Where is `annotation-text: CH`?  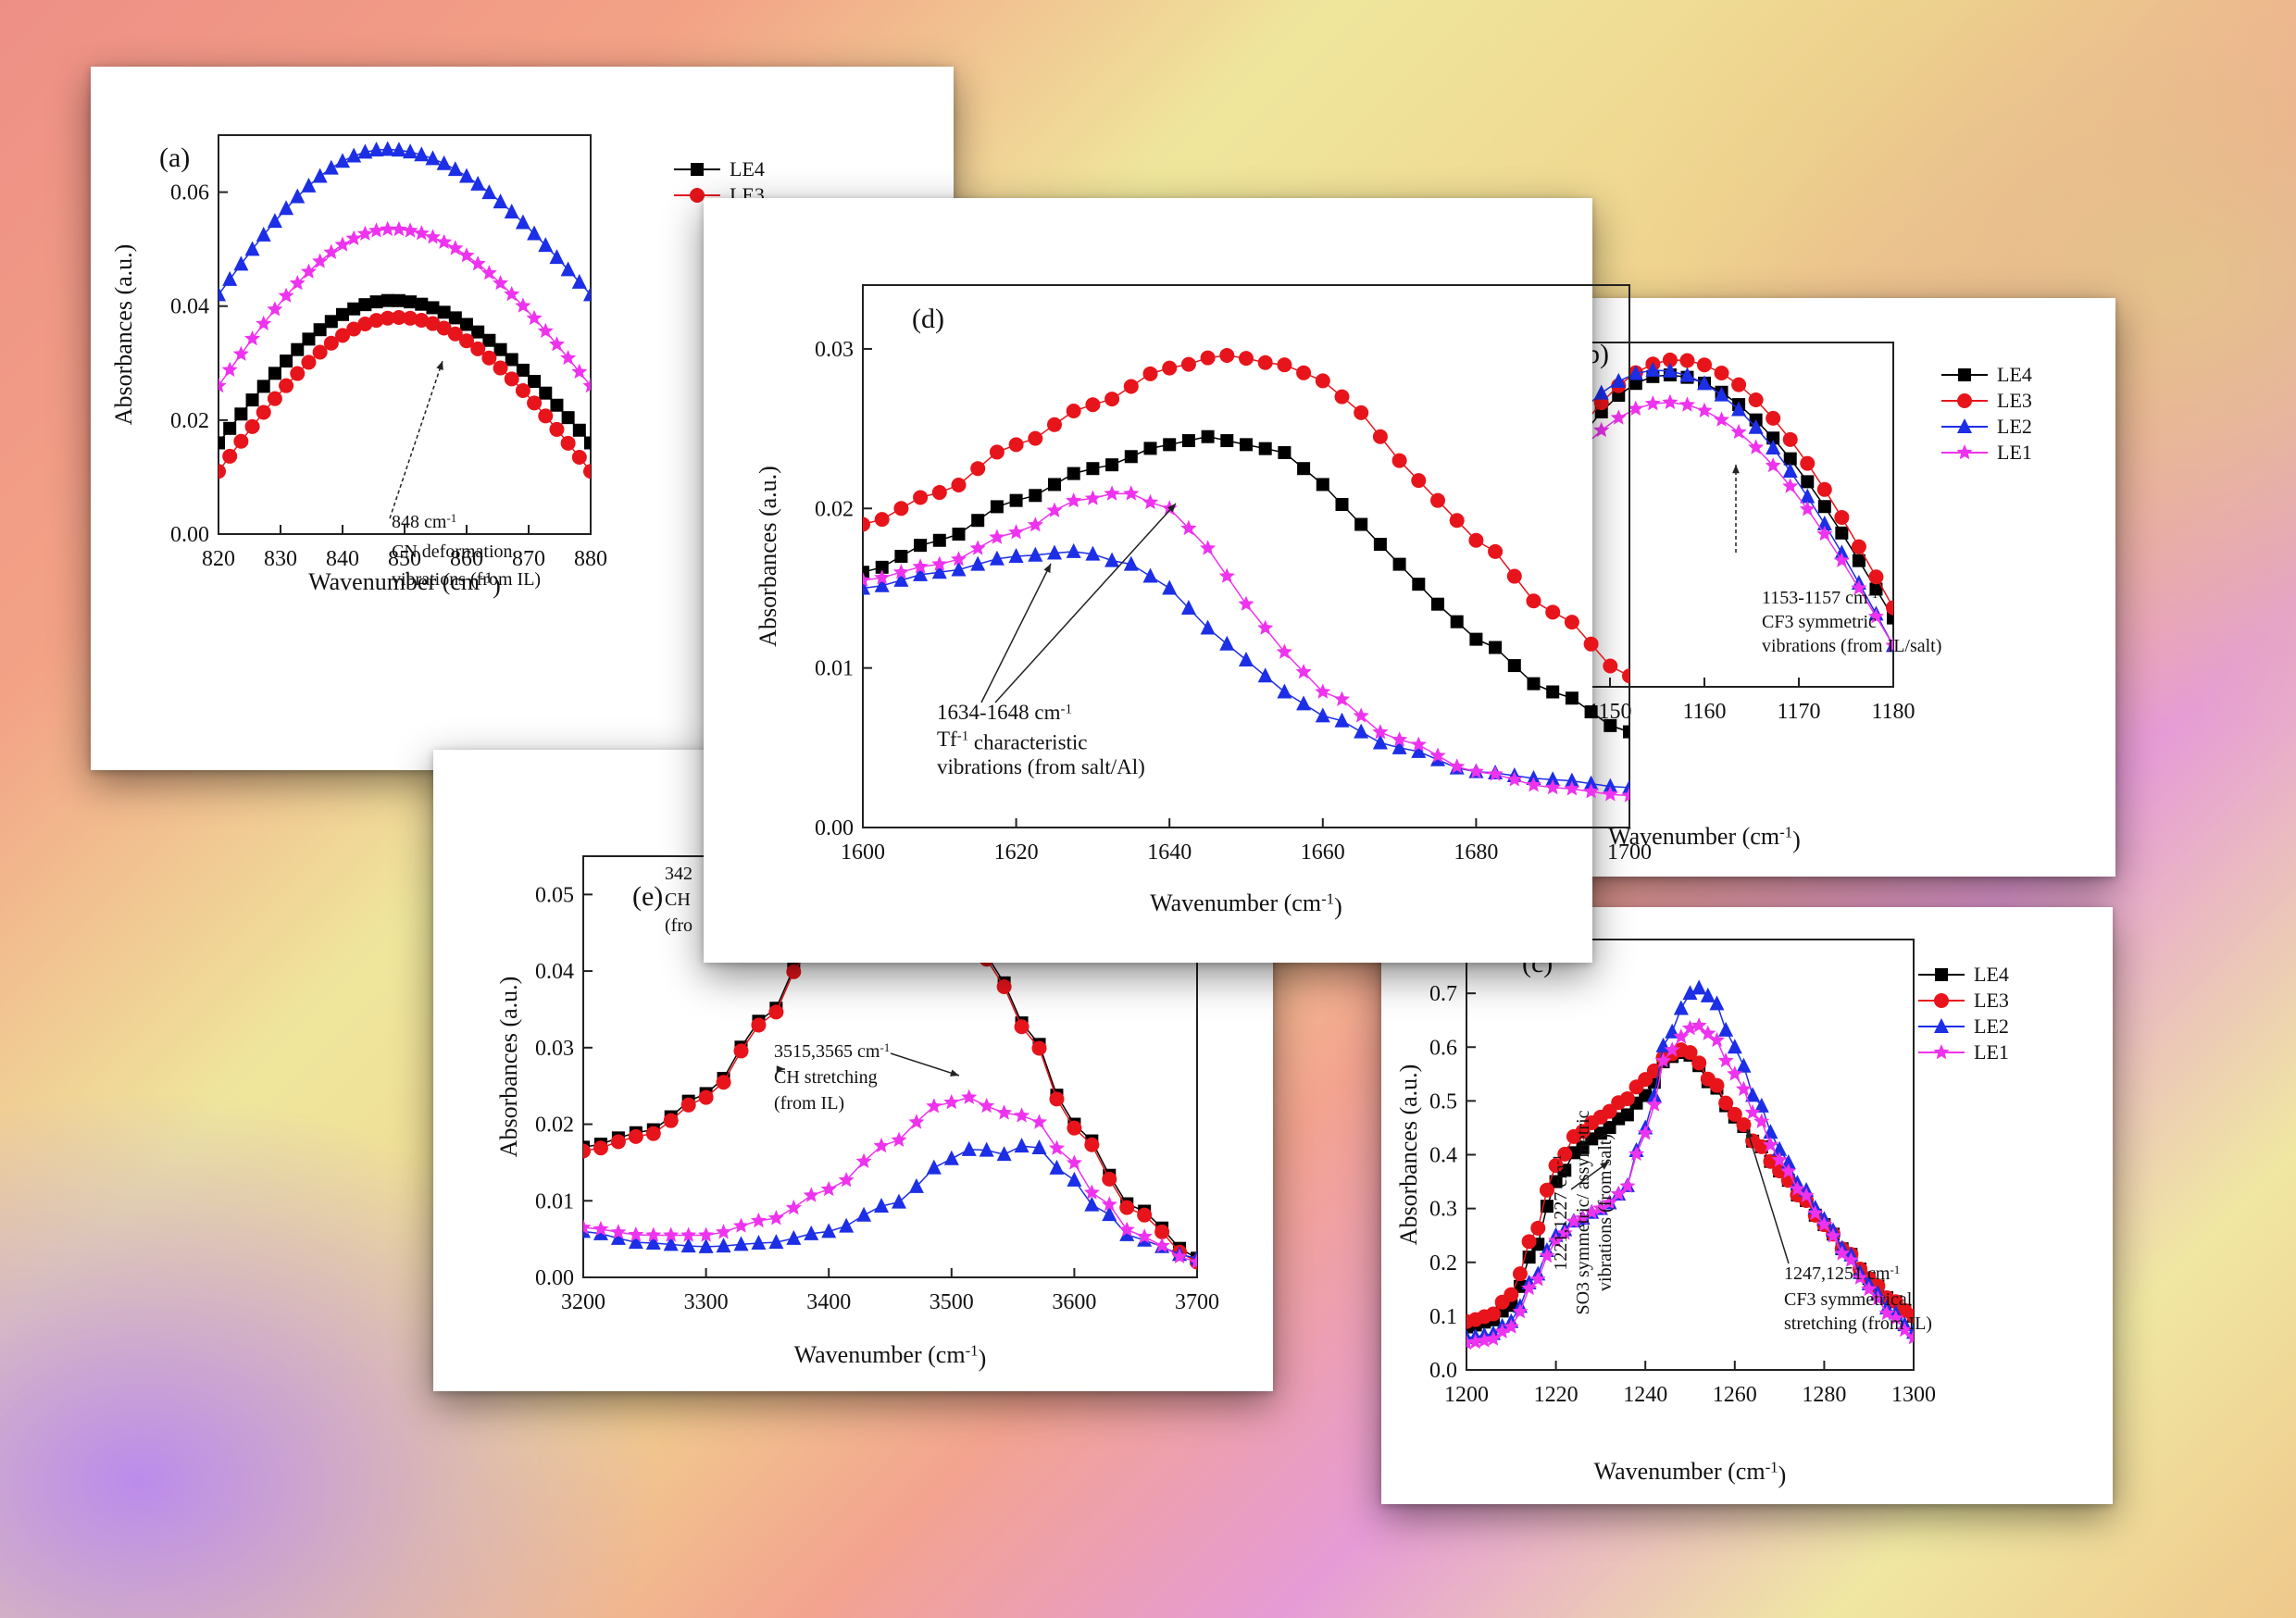
annotation-text: CH is located at coordinates (678, 900).